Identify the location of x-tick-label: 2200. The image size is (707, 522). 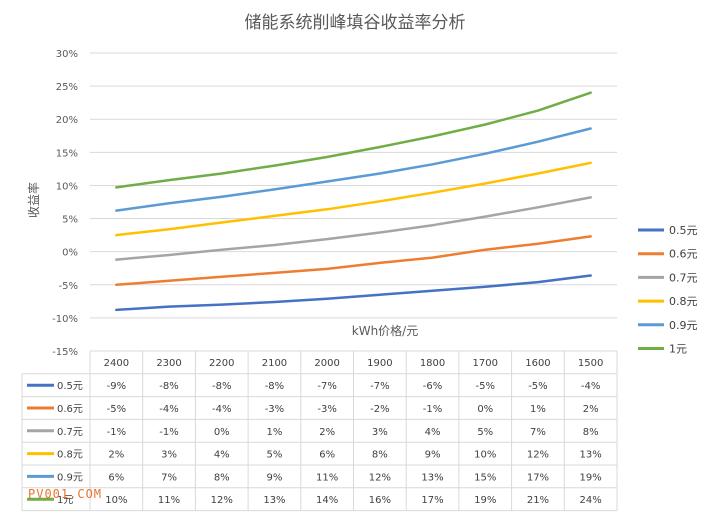
(221, 363).